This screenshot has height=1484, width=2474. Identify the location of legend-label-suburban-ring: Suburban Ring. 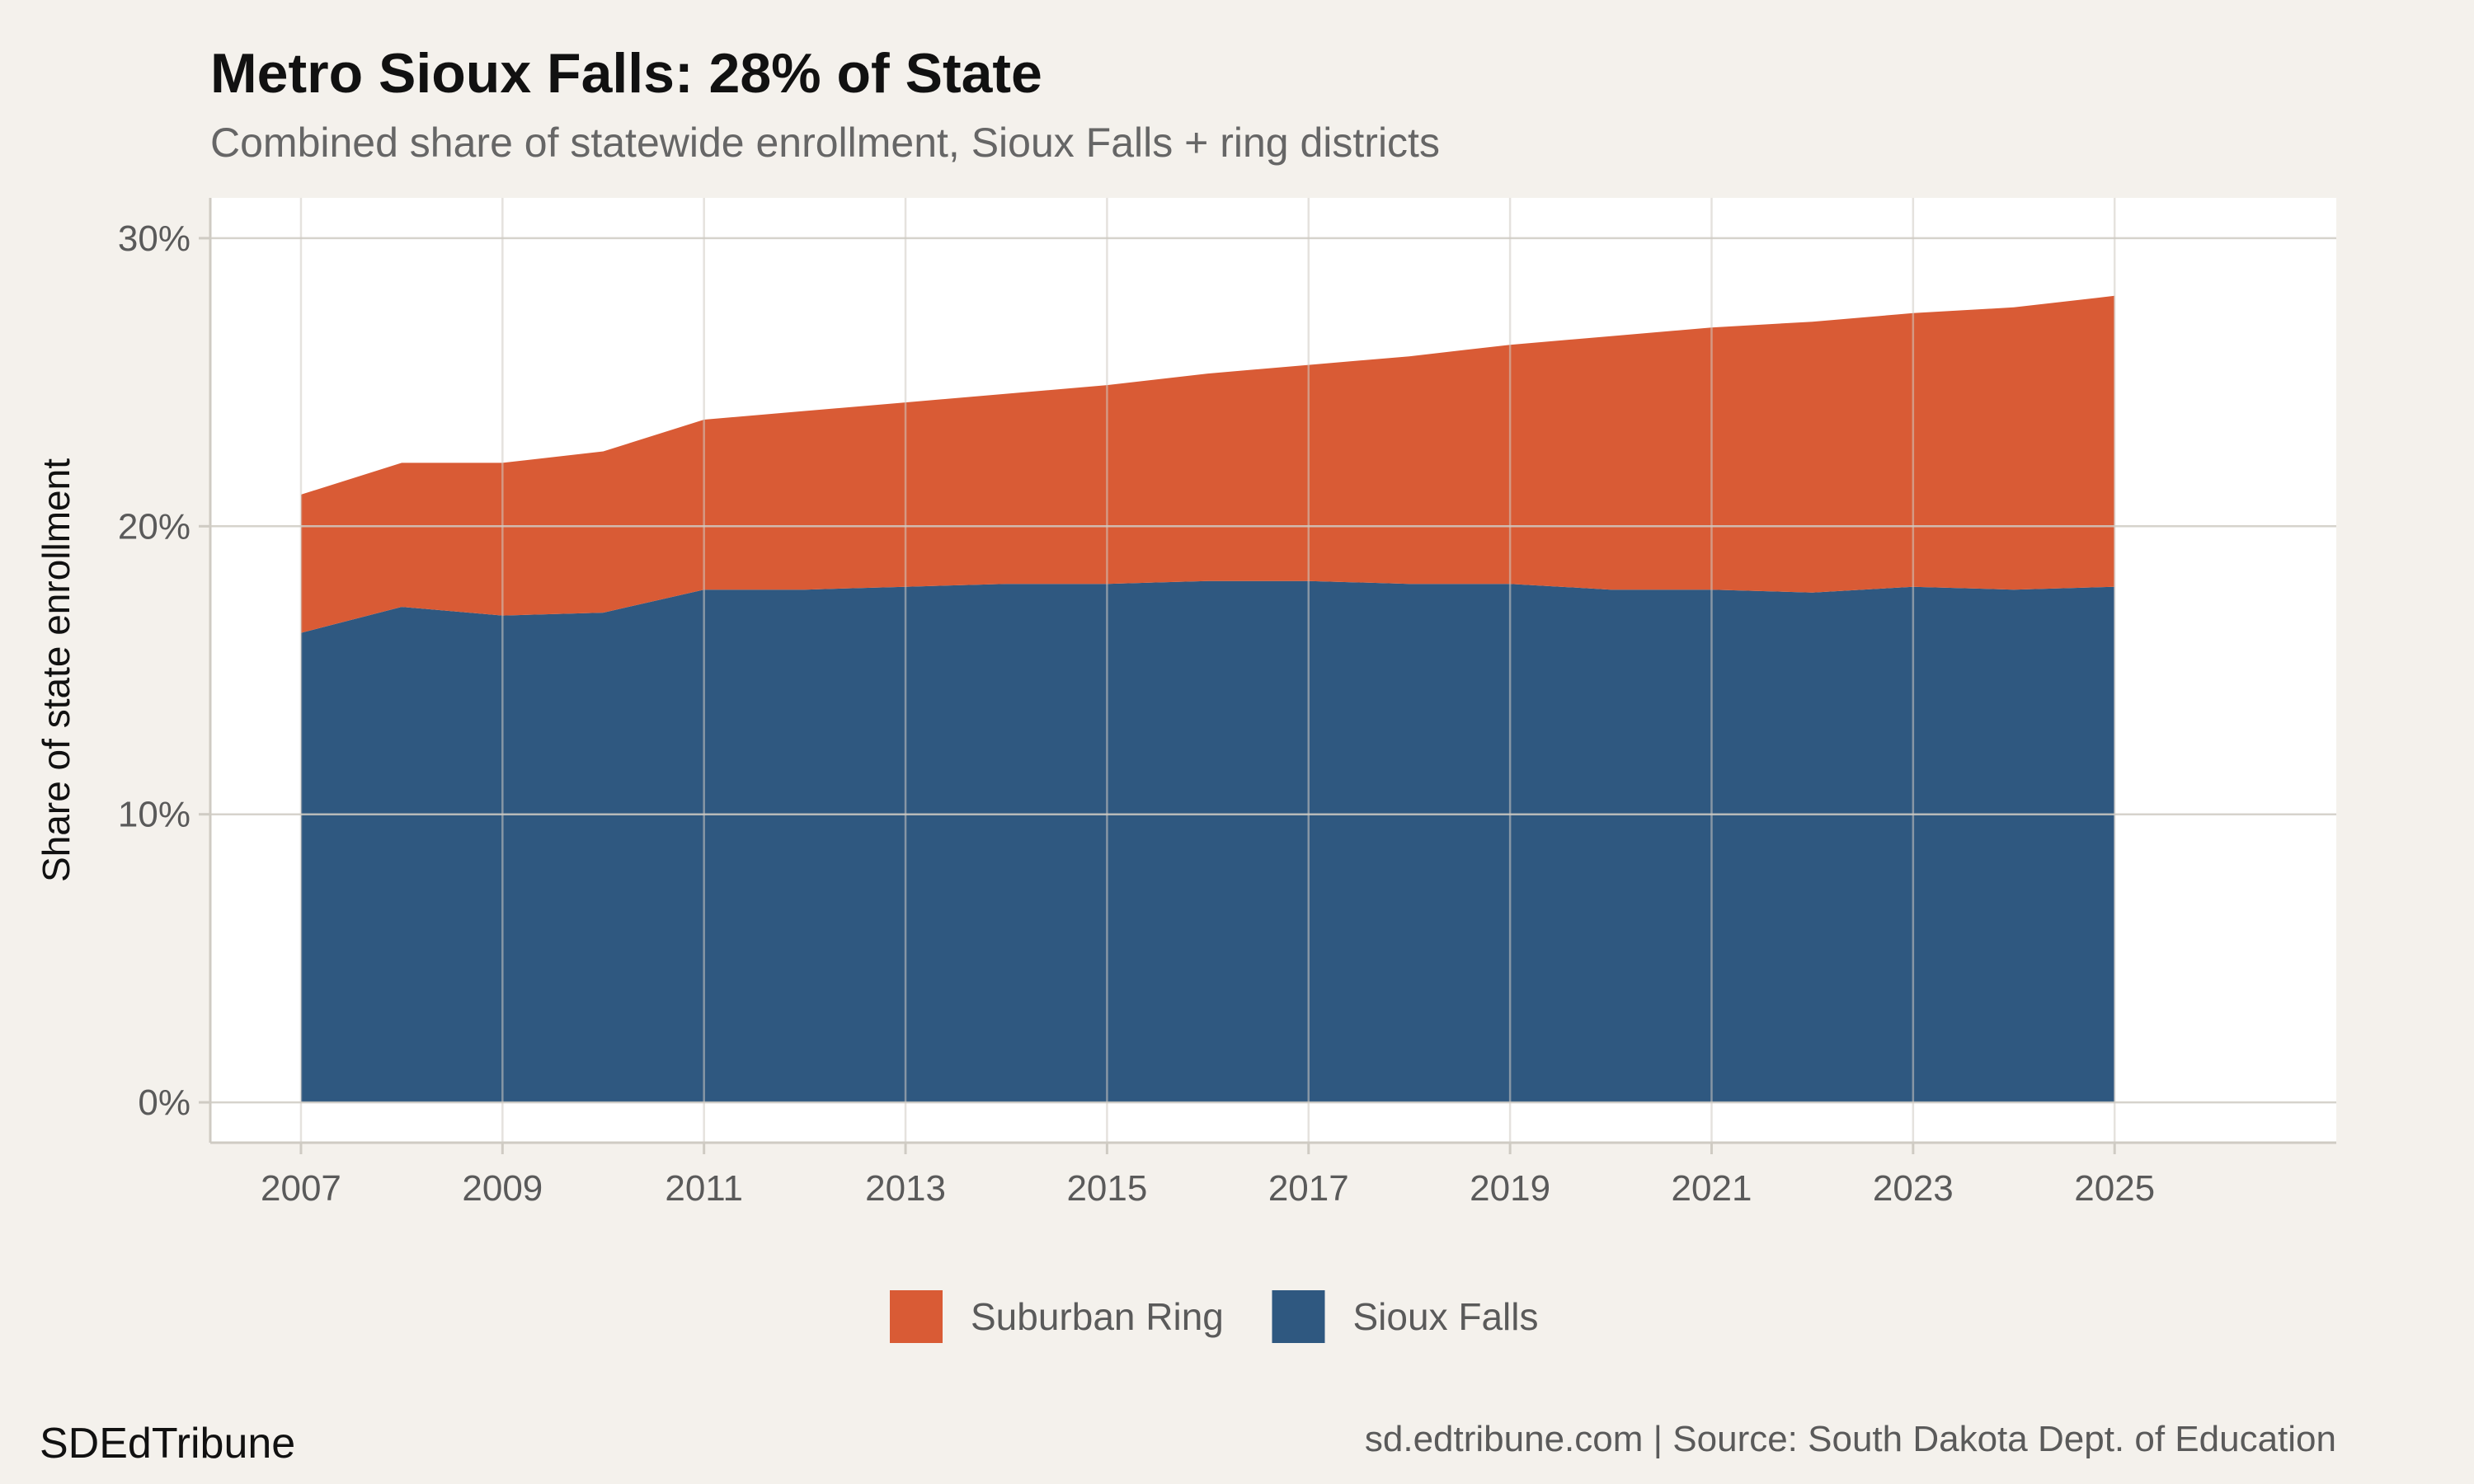
(1097, 1316).